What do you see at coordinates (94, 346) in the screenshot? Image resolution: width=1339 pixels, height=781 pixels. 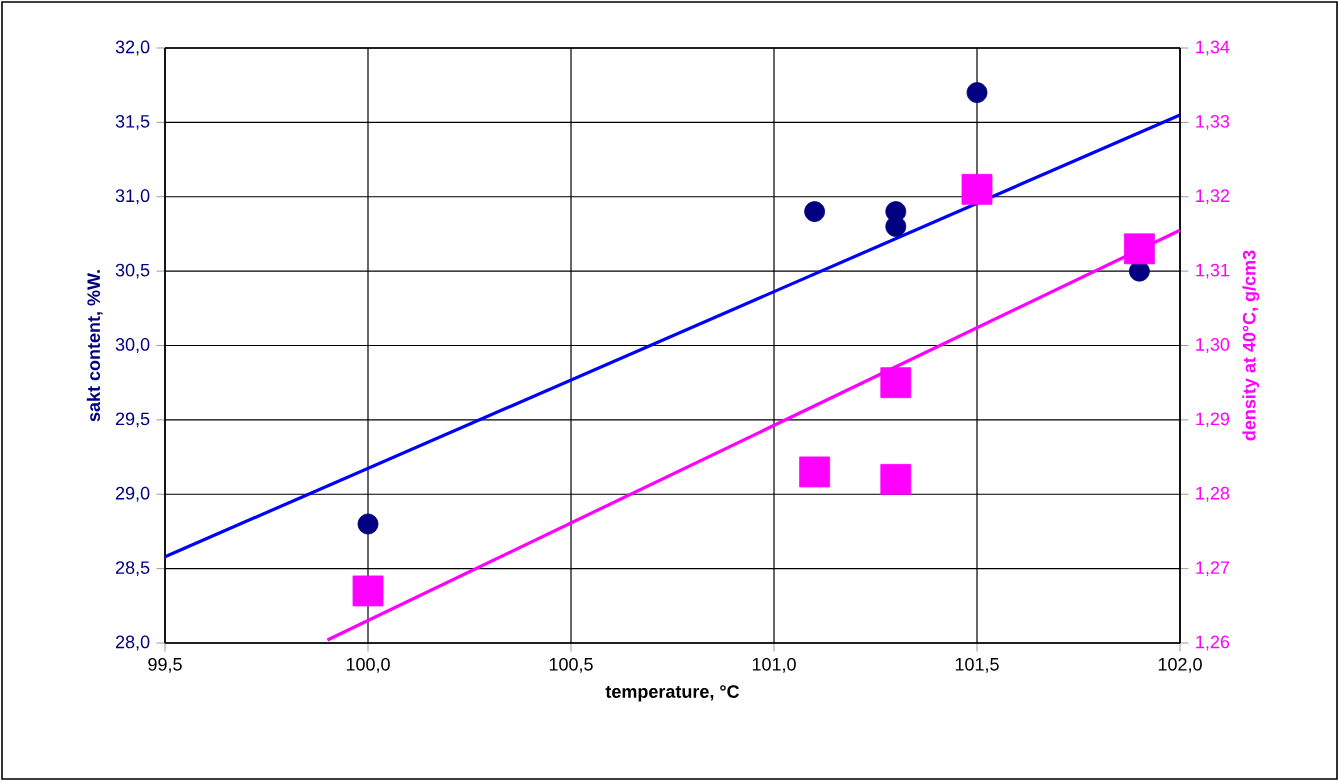 I see `y-axis-title: sakt content, %W.` at bounding box center [94, 346].